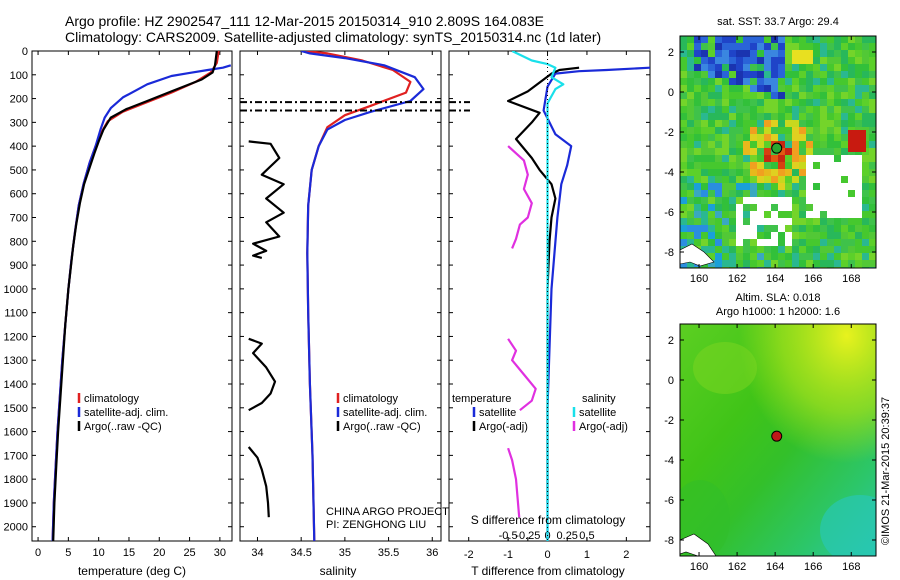 Image resolution: width=900 pixels, height=580 pixels. Describe the element at coordinates (16, 456) in the screenshot. I see `depth-tick-label: 1700` at that location.